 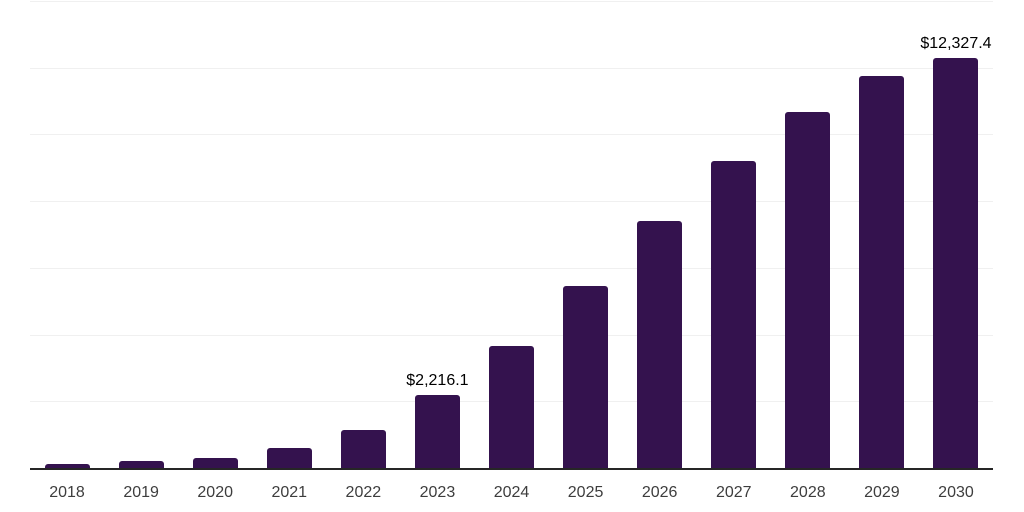 I want to click on data-label-2030: $12,327.4, so click(x=956, y=44).